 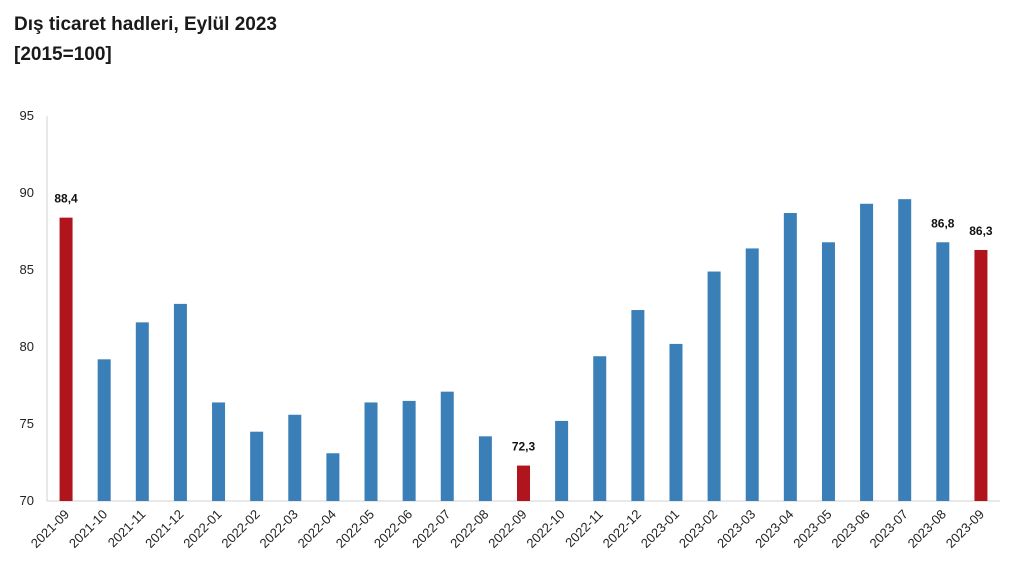 I want to click on x-tick-label: 2023-03, so click(x=736, y=529).